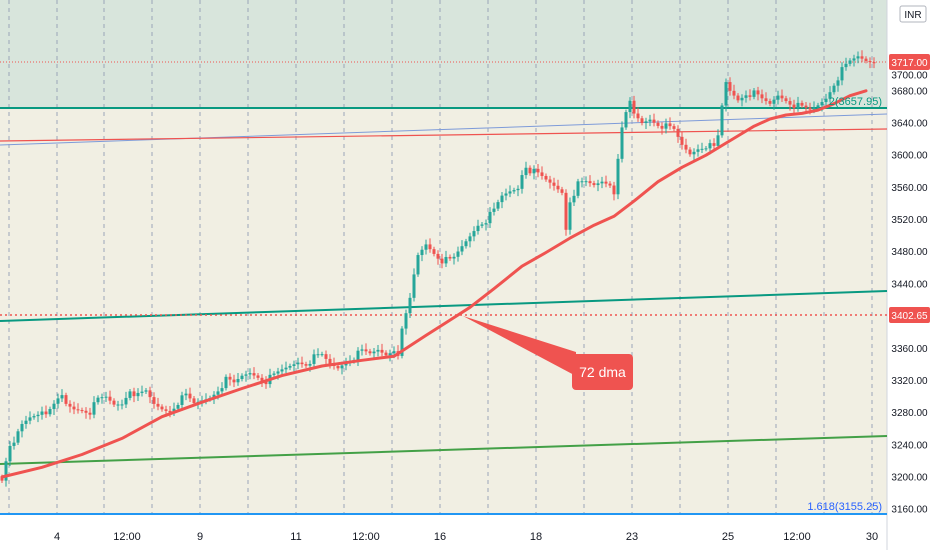 The height and width of the screenshot is (555, 932). I want to click on currency-badge, so click(913, 14).